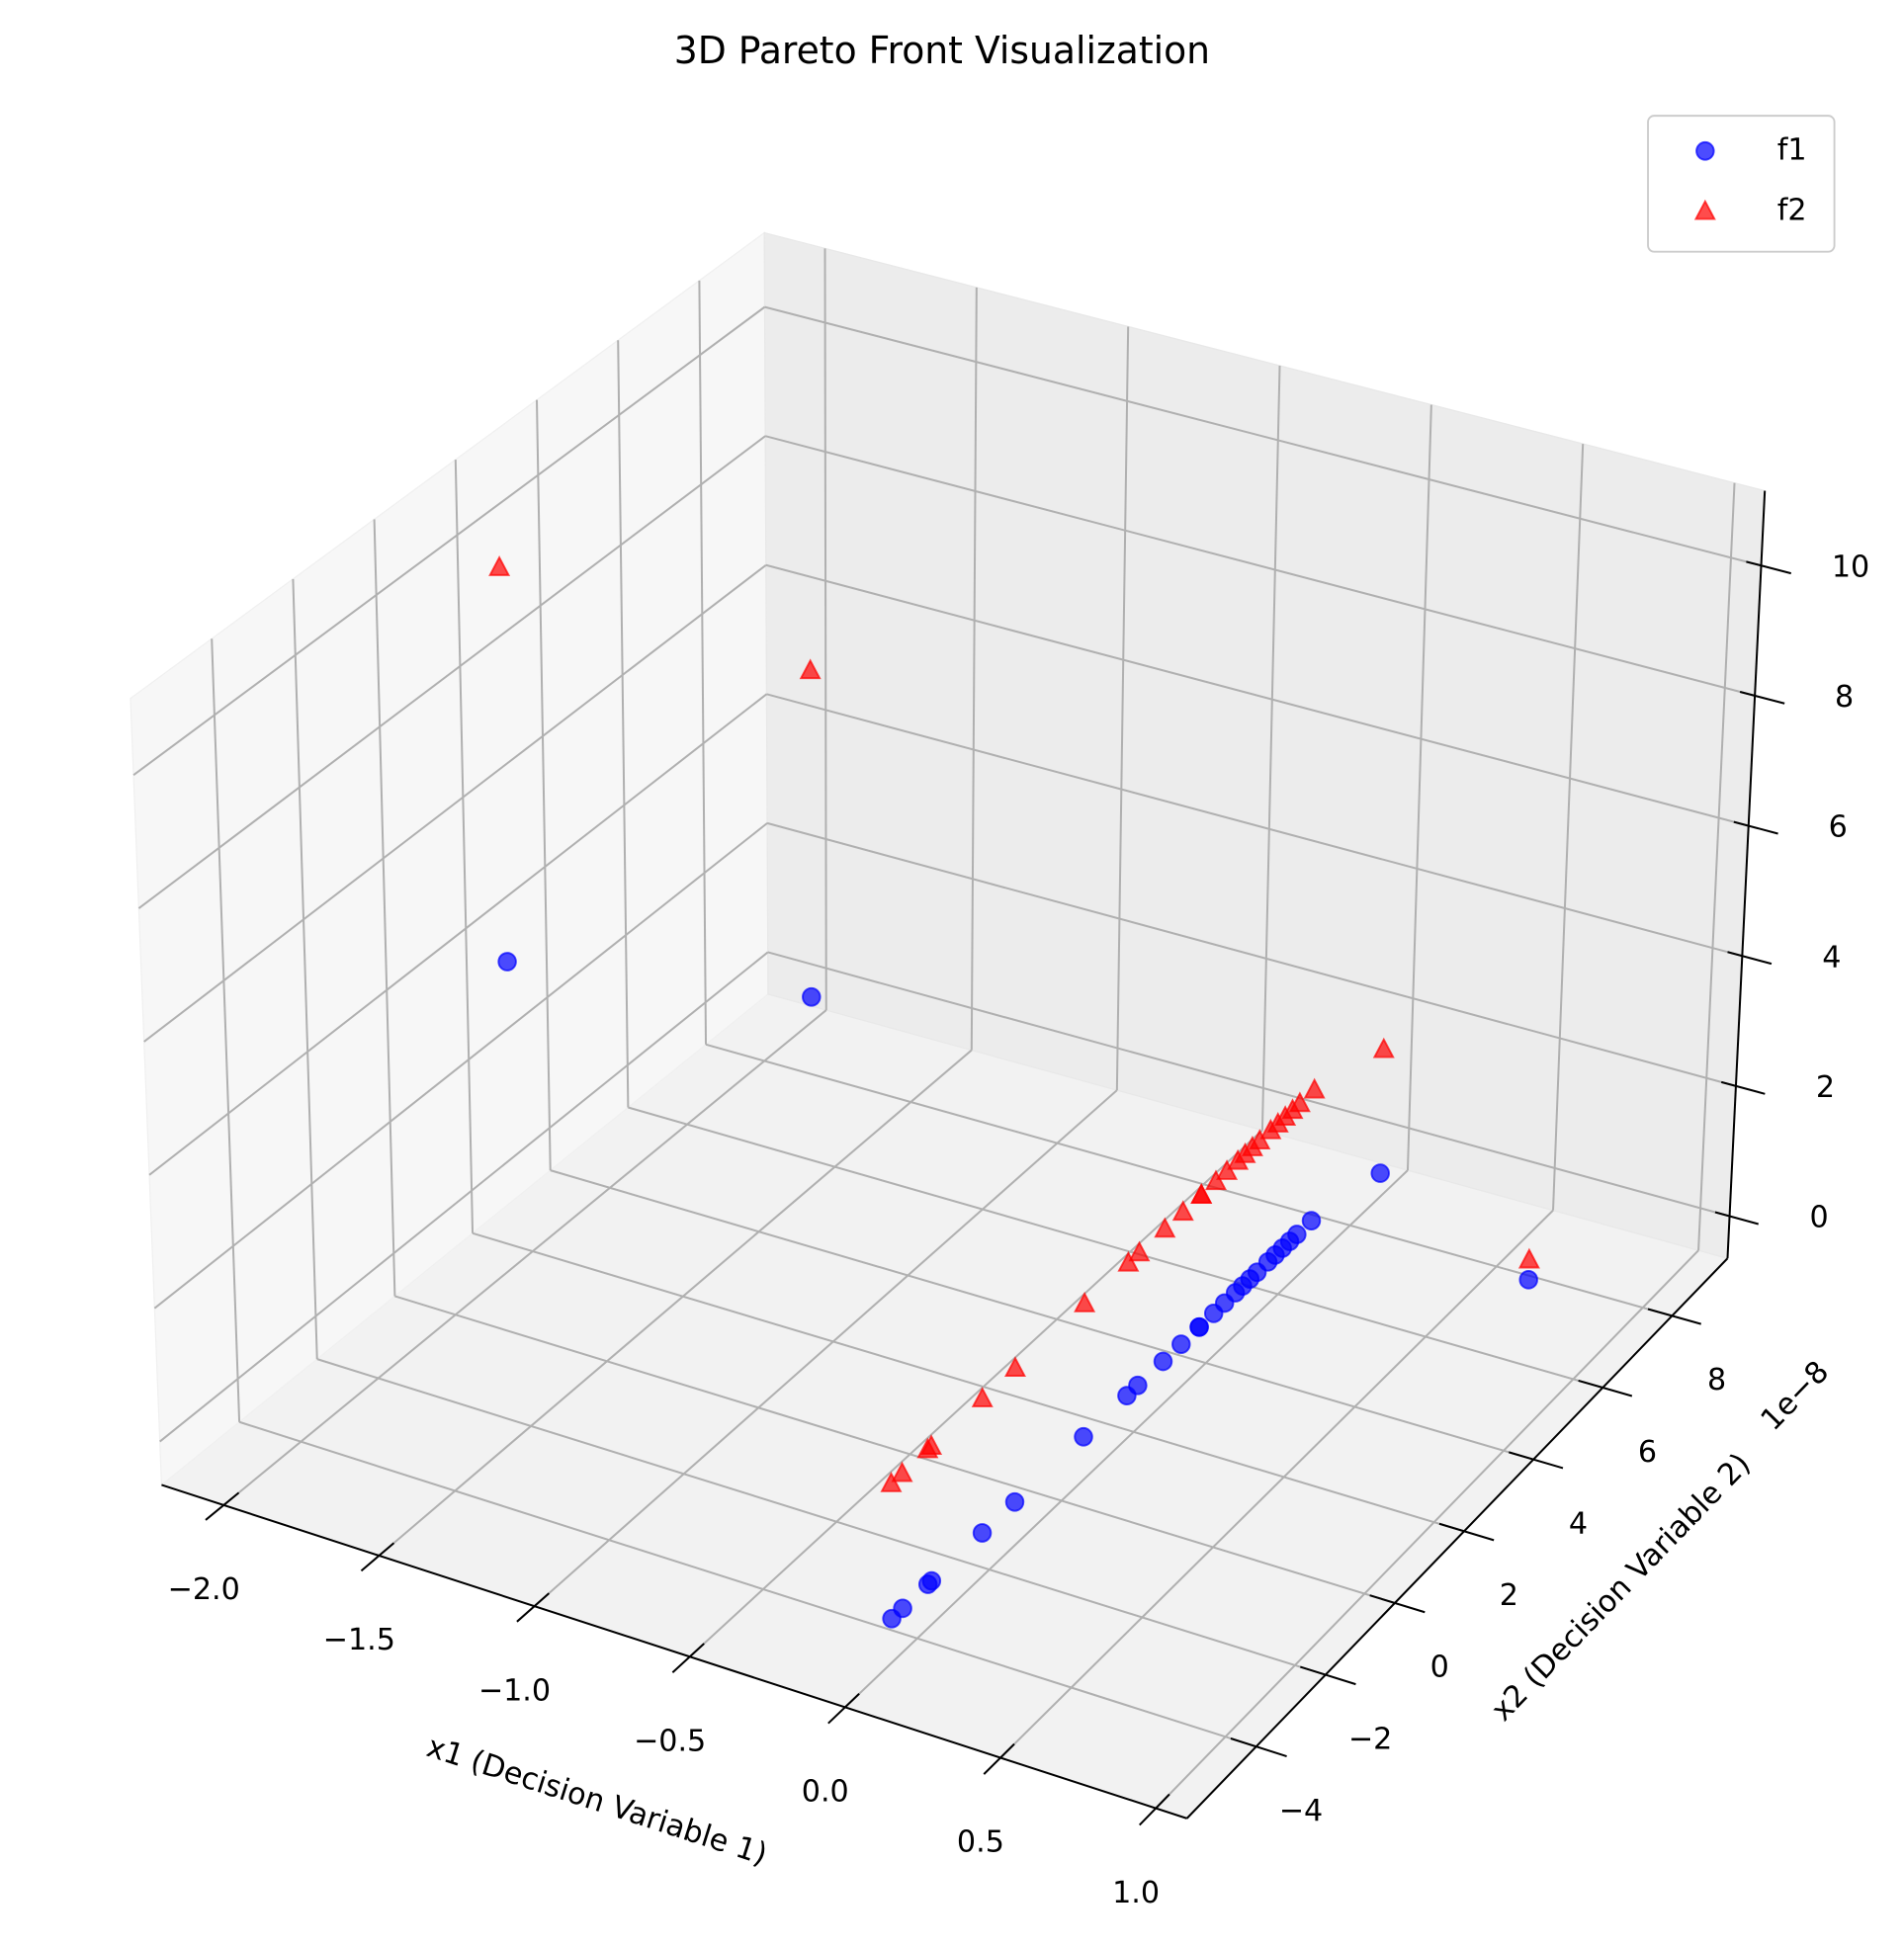  I want to click on x-tick-label: 0.5, so click(980, 1841).